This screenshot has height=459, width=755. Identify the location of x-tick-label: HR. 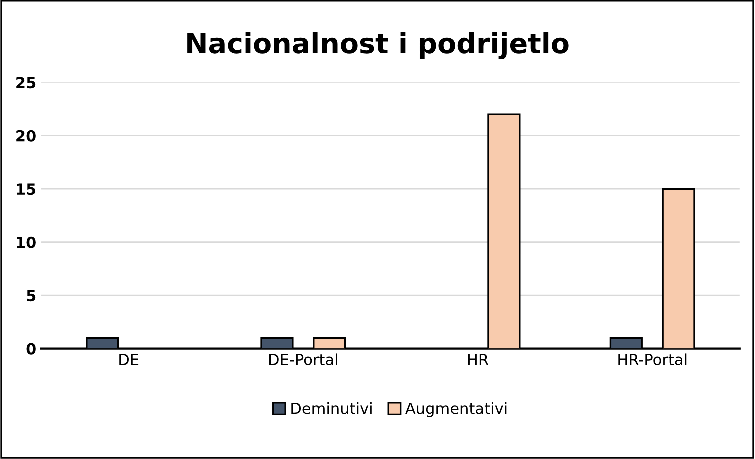
(478, 360).